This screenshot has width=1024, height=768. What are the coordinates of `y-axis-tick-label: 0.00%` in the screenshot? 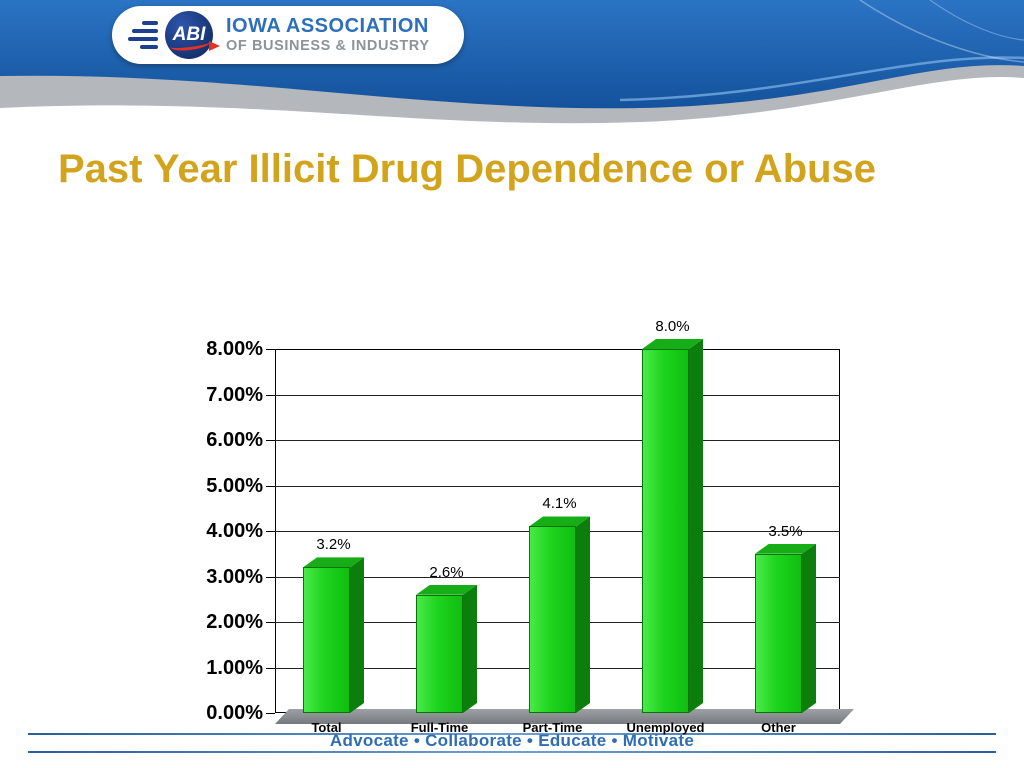 It's located at (234, 713).